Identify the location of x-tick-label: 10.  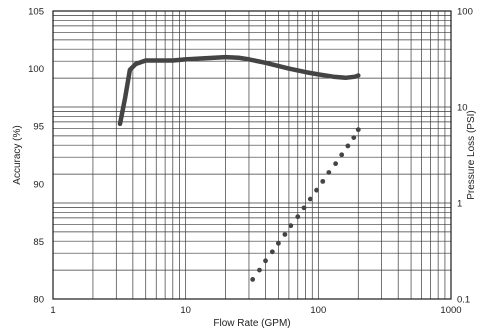
(185, 310).